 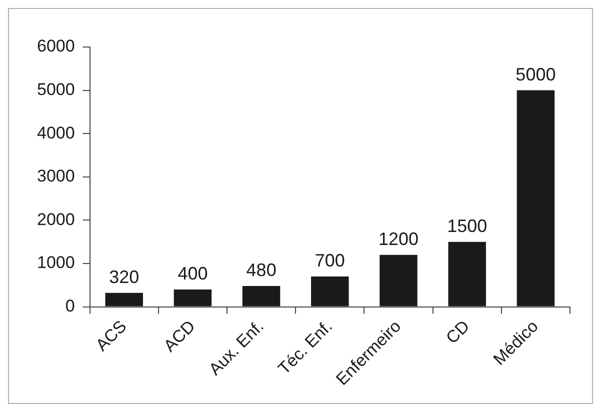 What do you see at coordinates (398, 238) in the screenshot?
I see `data-label: 1200` at bounding box center [398, 238].